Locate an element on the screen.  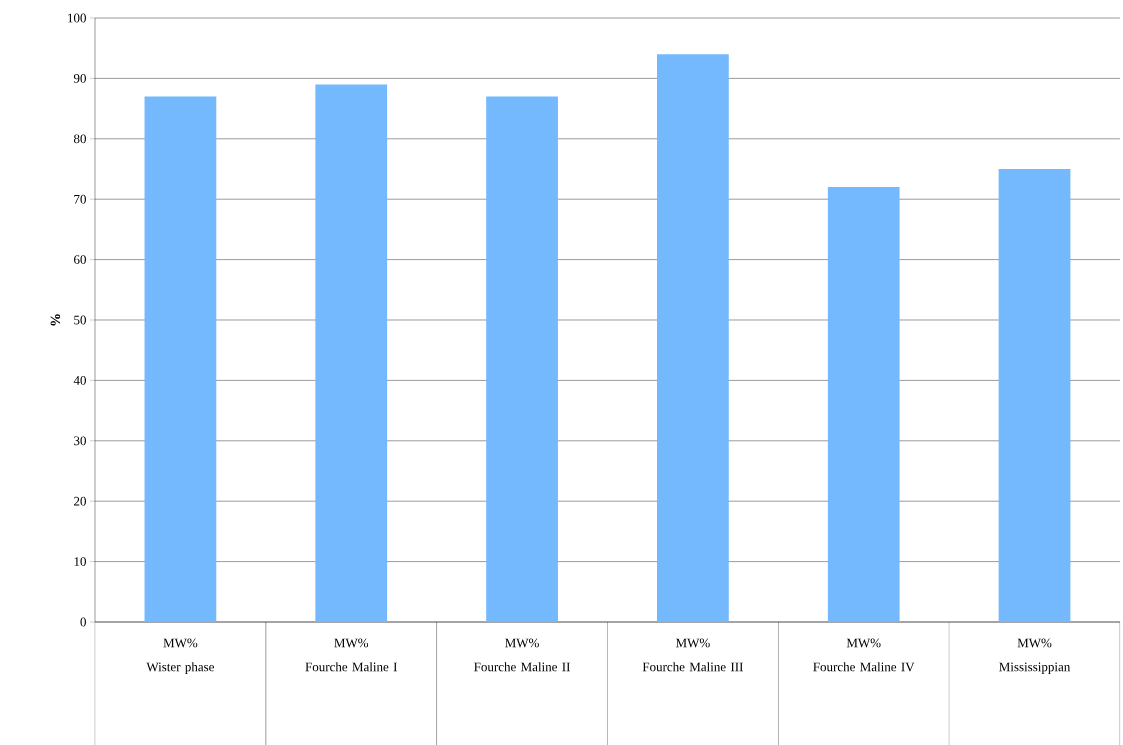
y-axis-title: % is located at coordinates (55, 320).